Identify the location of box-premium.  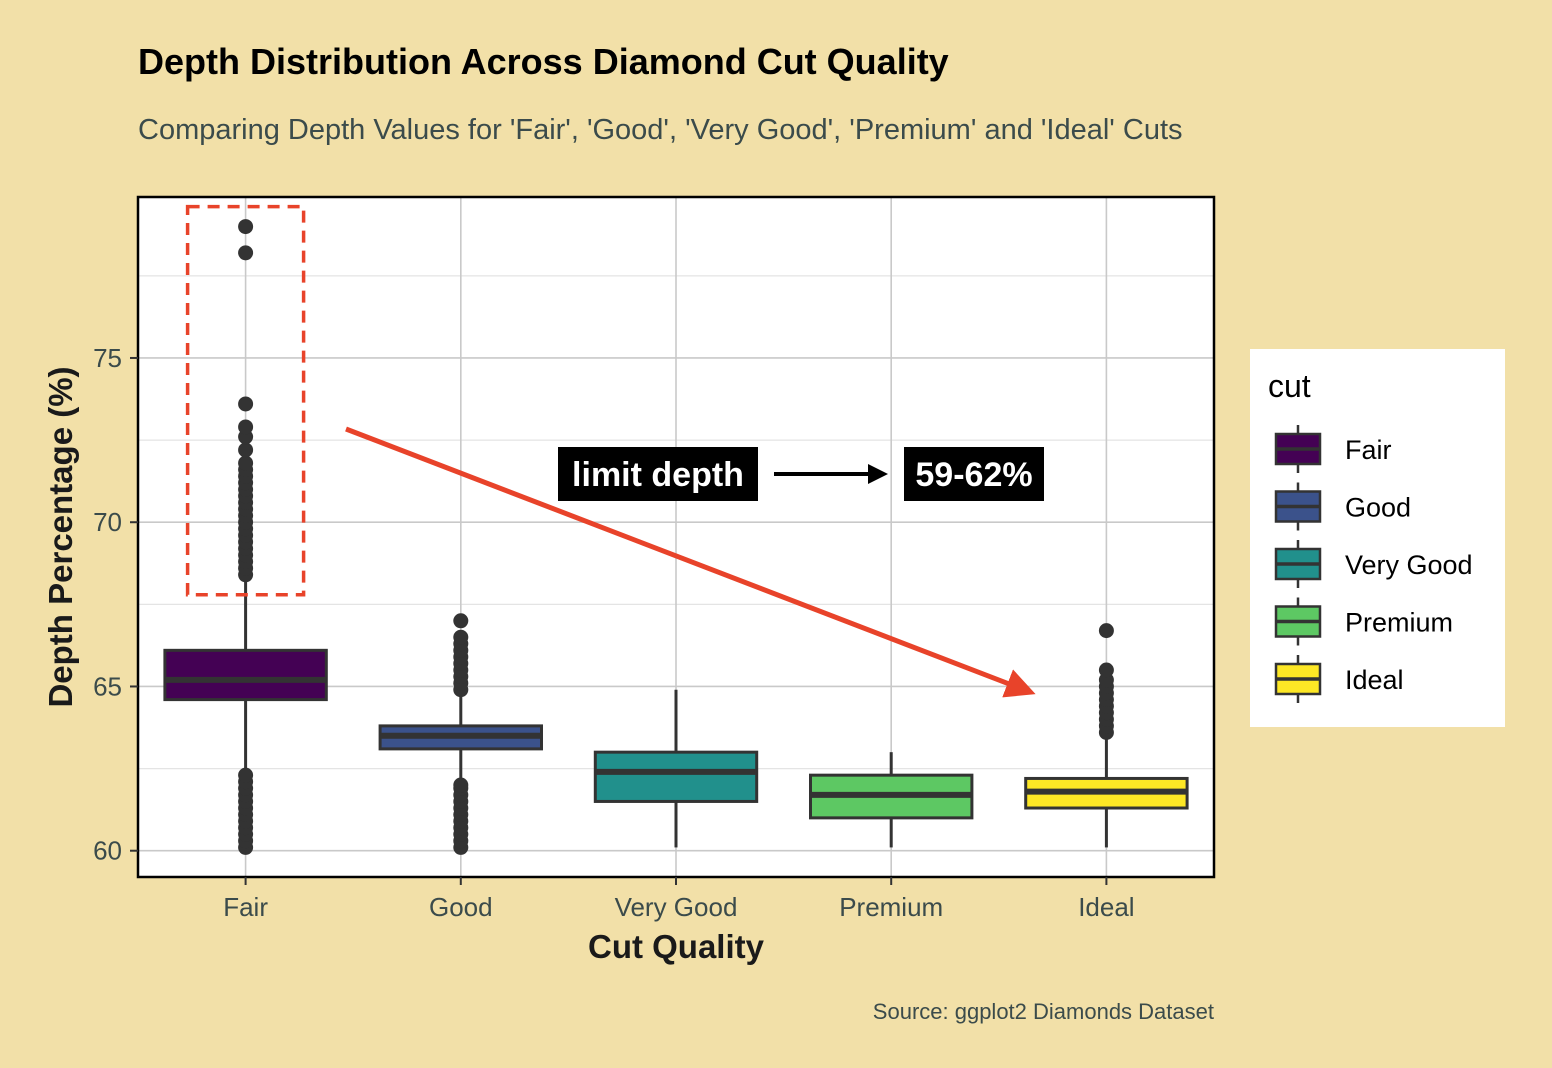
(891, 800).